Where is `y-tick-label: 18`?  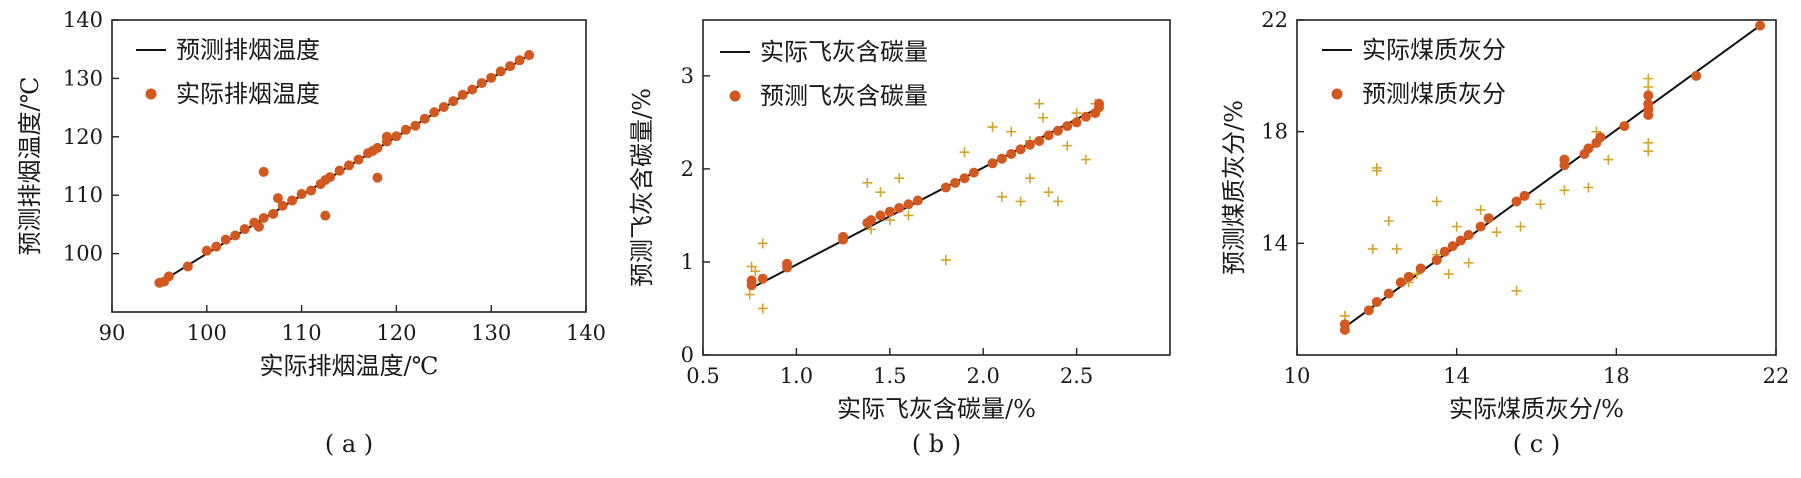 y-tick-label: 18 is located at coordinates (1274, 132).